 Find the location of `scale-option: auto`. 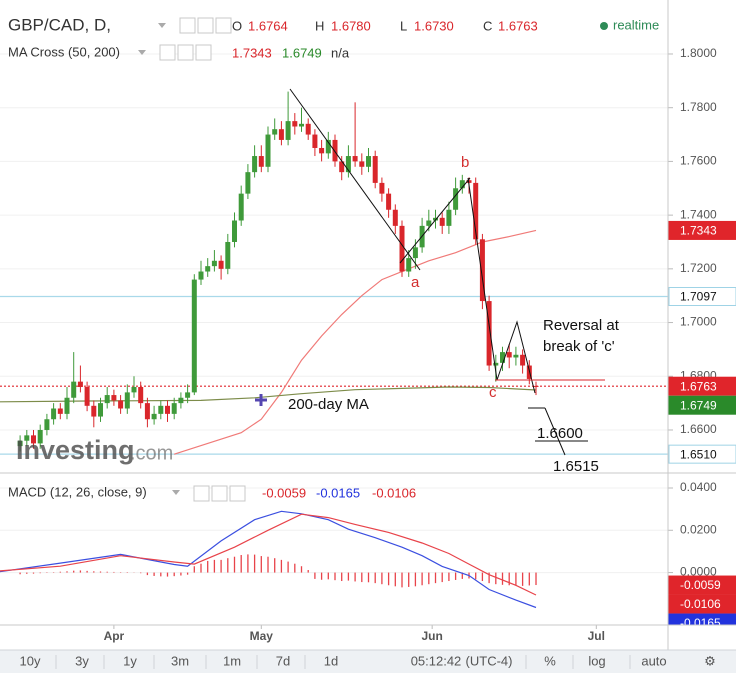

scale-option: auto is located at coordinates (653, 660).